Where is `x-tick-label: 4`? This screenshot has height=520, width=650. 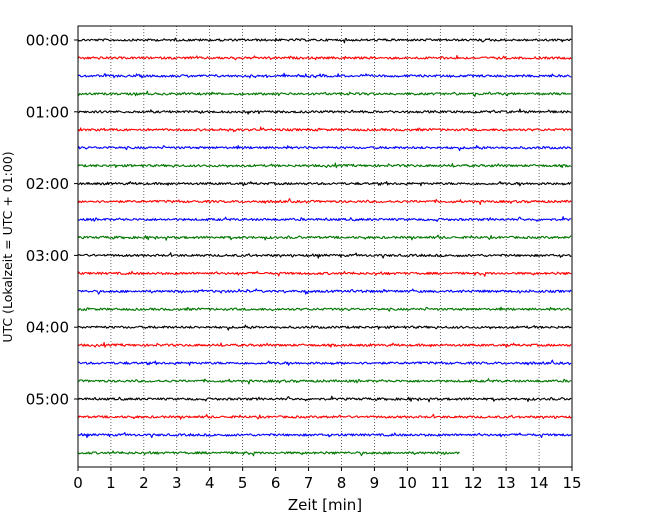
x-tick-label: 4 is located at coordinates (210, 483).